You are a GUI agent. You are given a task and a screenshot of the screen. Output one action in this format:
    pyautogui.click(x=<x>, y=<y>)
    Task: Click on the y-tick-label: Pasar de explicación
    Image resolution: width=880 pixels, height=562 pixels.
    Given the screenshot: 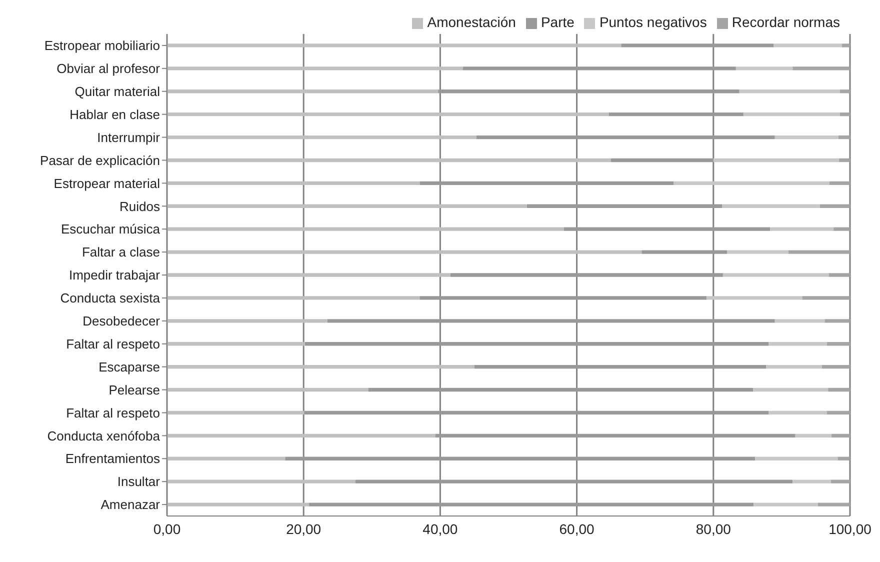 What is the action you would take?
    pyautogui.click(x=100, y=160)
    